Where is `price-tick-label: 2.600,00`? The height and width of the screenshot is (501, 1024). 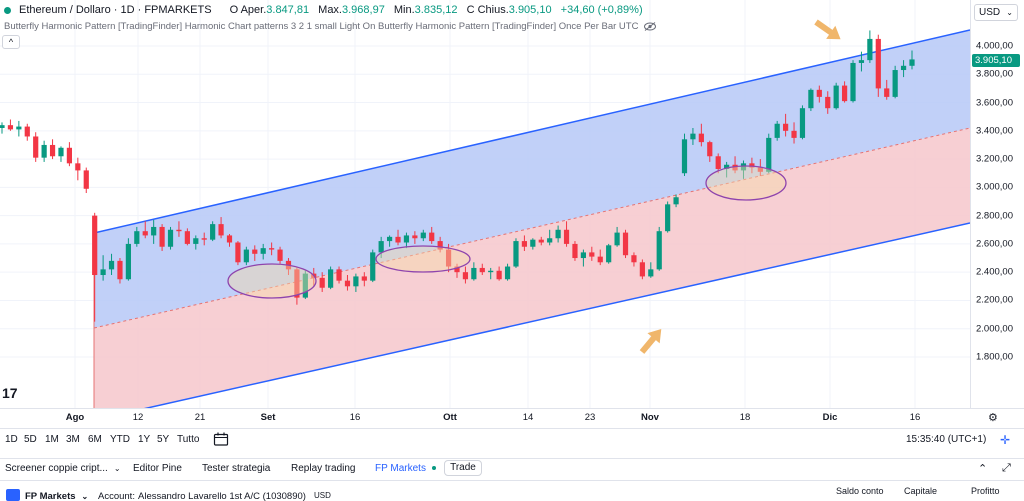 price-tick-label: 2.600,00 is located at coordinates (994, 244).